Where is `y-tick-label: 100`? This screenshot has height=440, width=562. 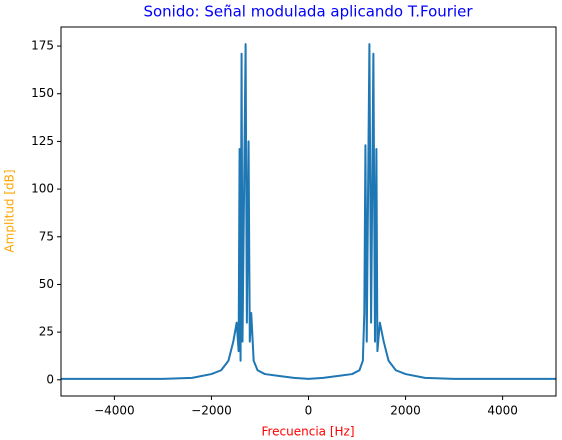
y-tick-label: 100 is located at coordinates (42, 189).